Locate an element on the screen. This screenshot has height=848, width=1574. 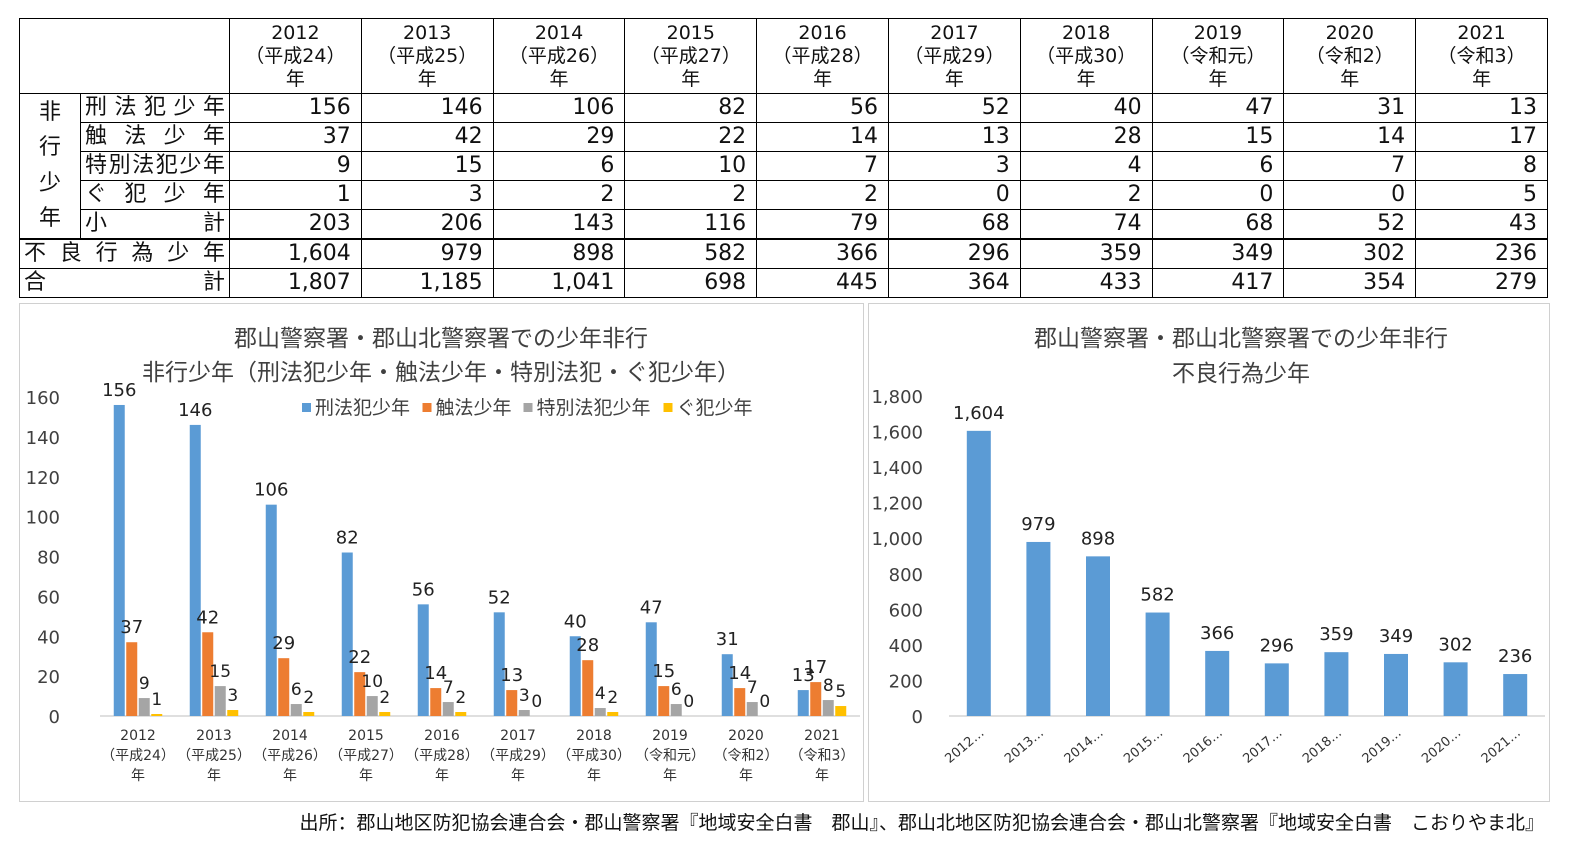
group-label-char: 非 is located at coordinates (49, 112).